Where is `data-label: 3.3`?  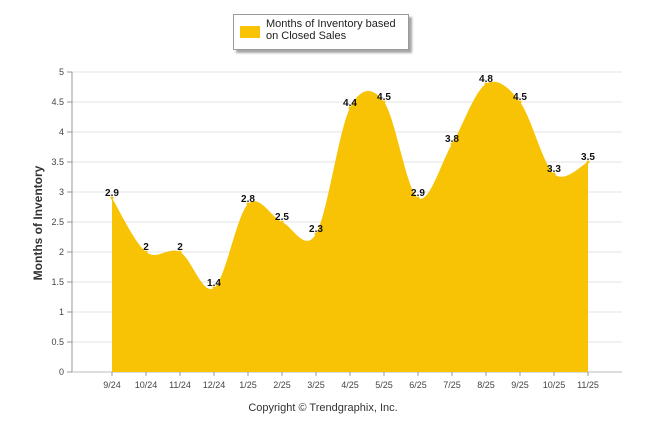 data-label: 3.3 is located at coordinates (554, 169).